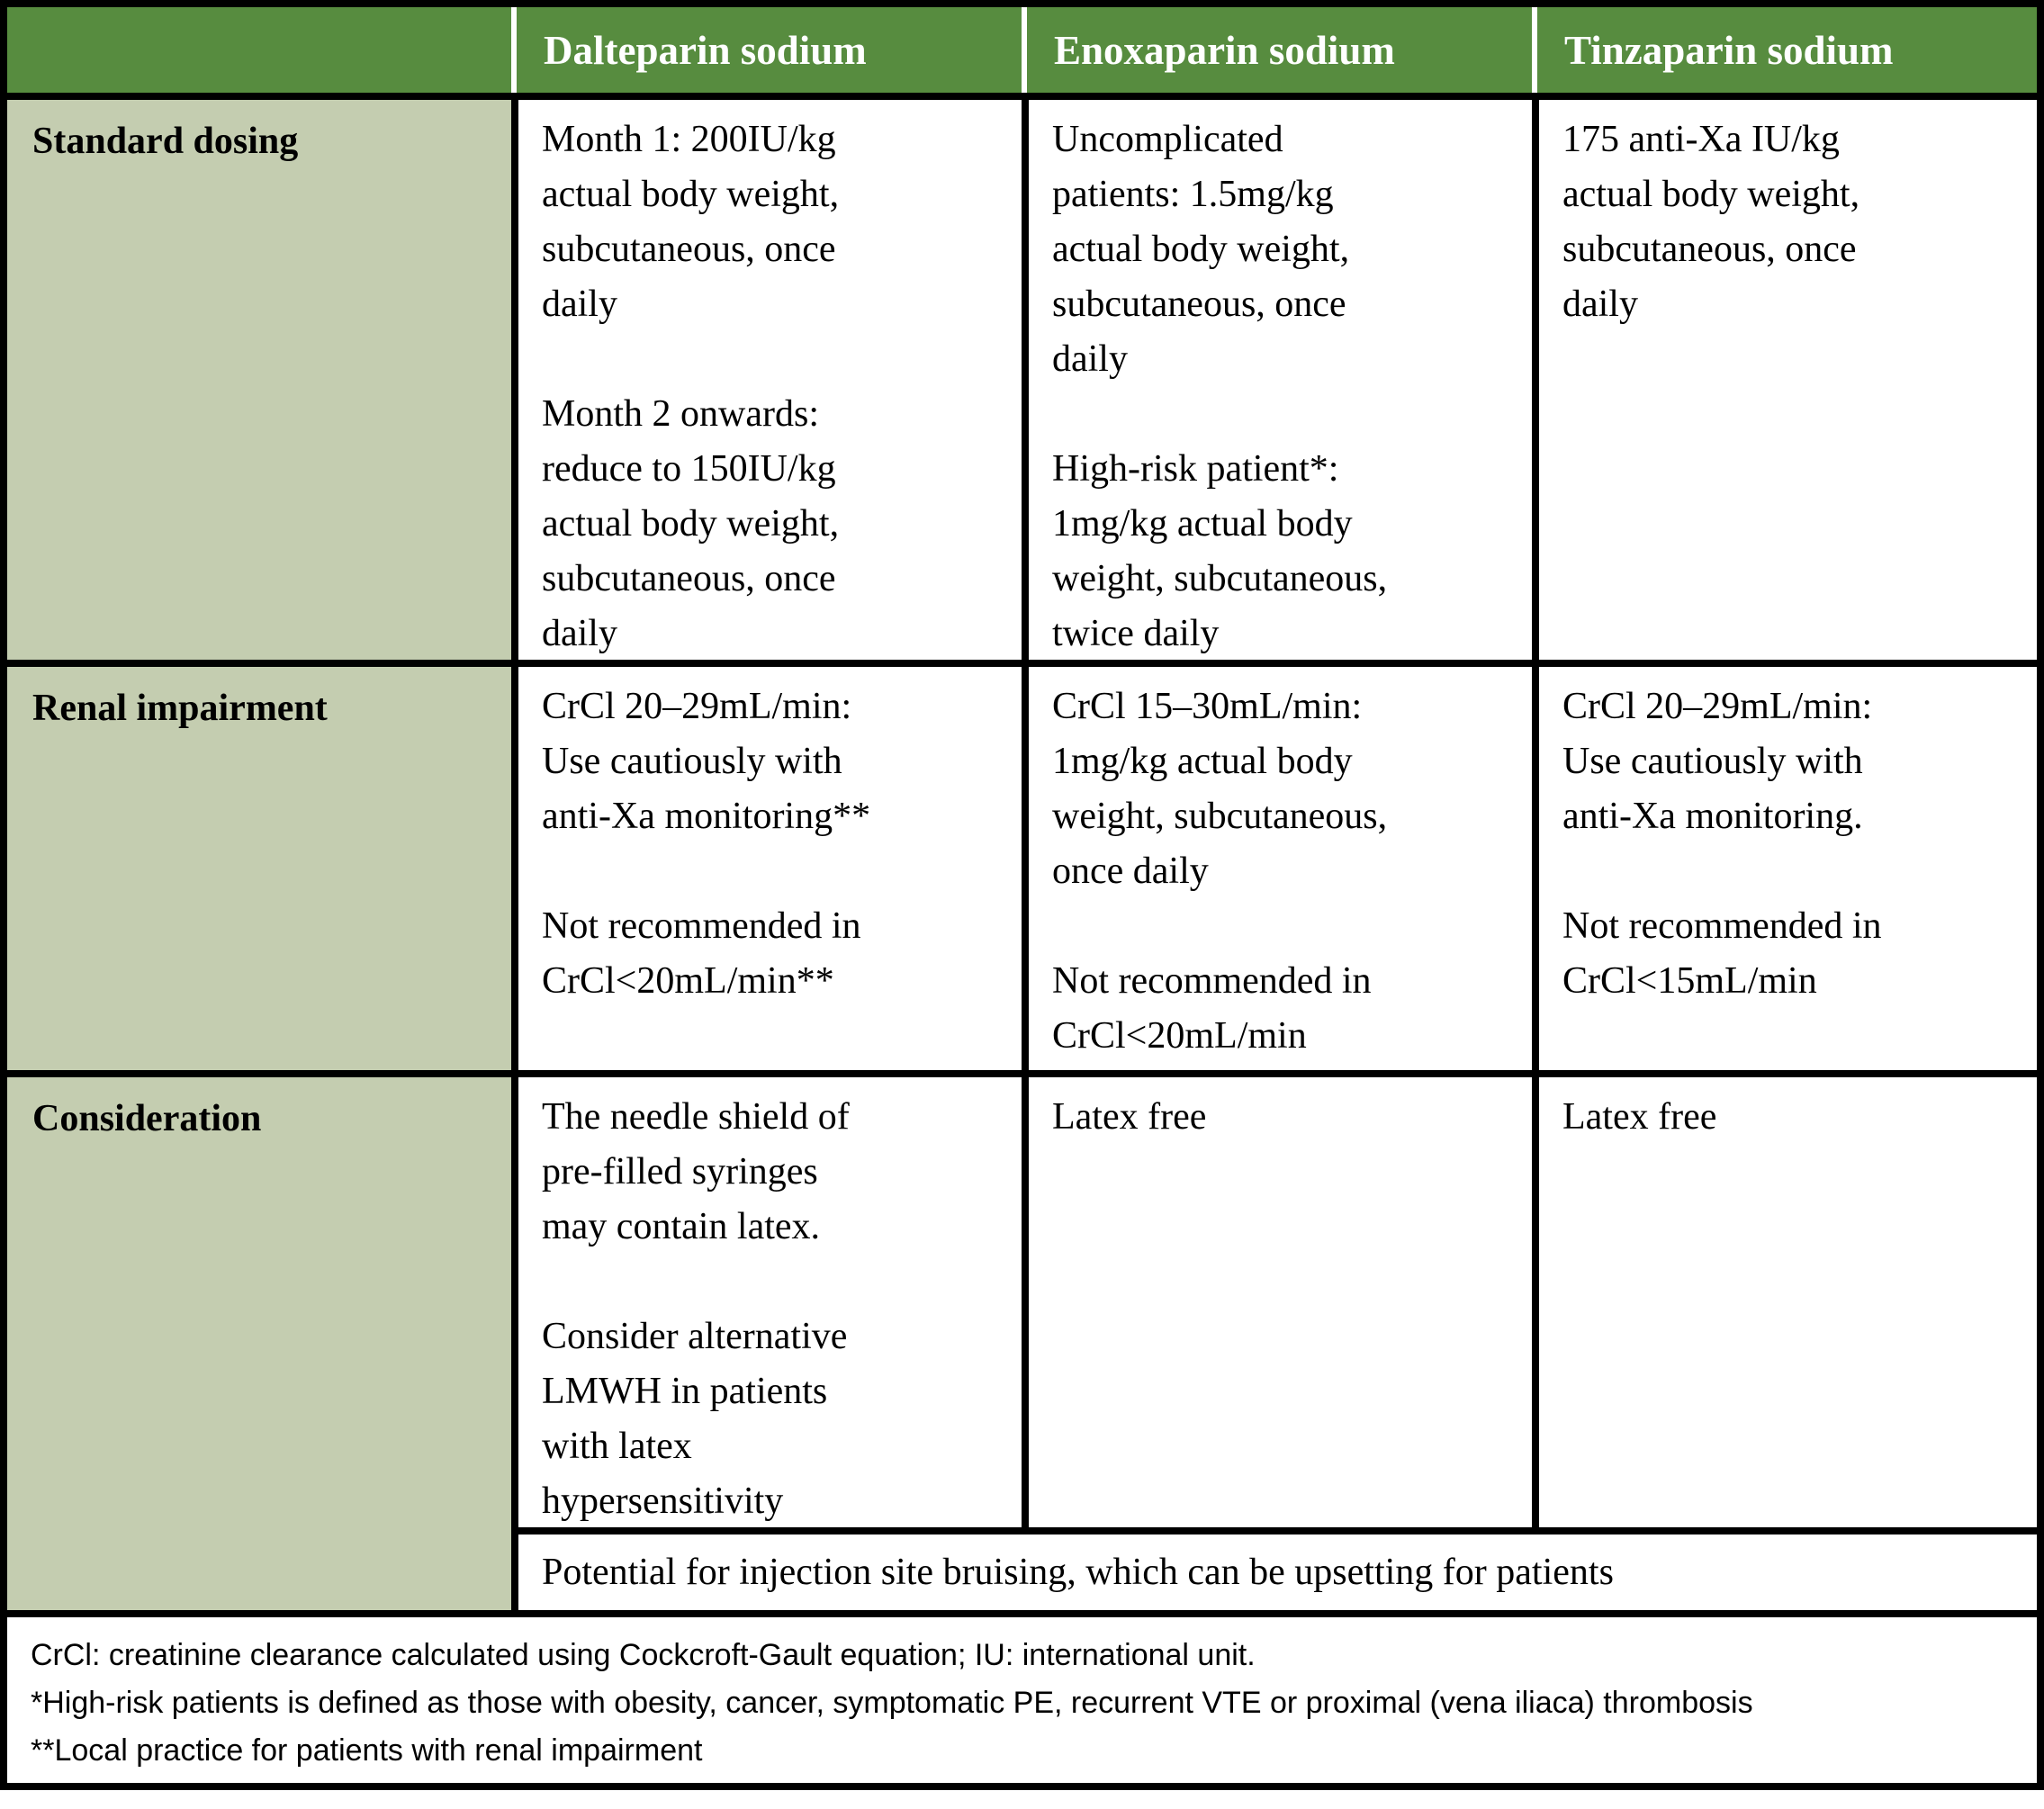 Image resolution: width=2044 pixels, height=1809 pixels. I want to click on cell-consideration-tinzaparin: Latex free, so click(1784, 1298).